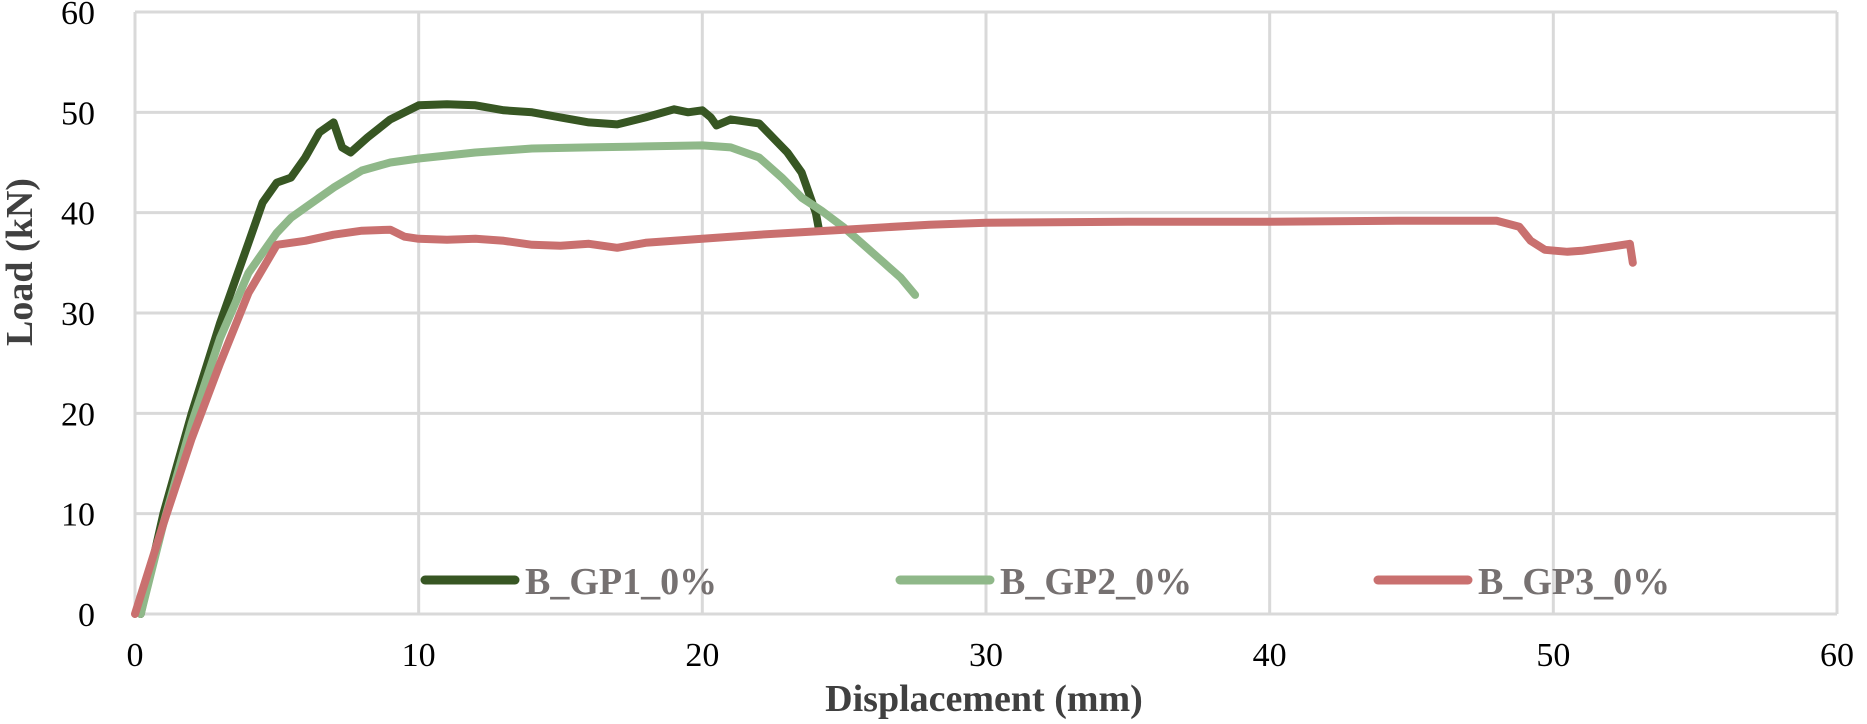 The height and width of the screenshot is (724, 1867). Describe the element at coordinates (621, 582) in the screenshot. I see `legend-label: B_GP1_0%` at that location.